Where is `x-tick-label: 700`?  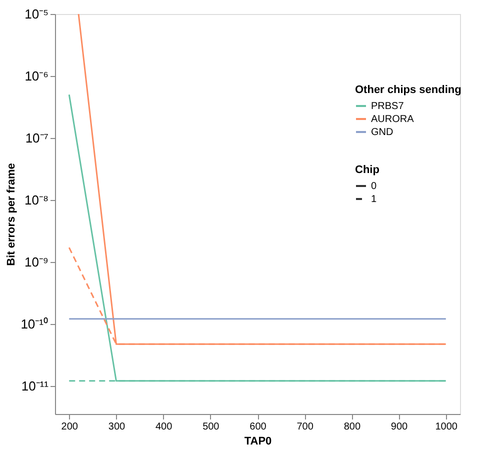 x-tick-label: 700 is located at coordinates (305, 427).